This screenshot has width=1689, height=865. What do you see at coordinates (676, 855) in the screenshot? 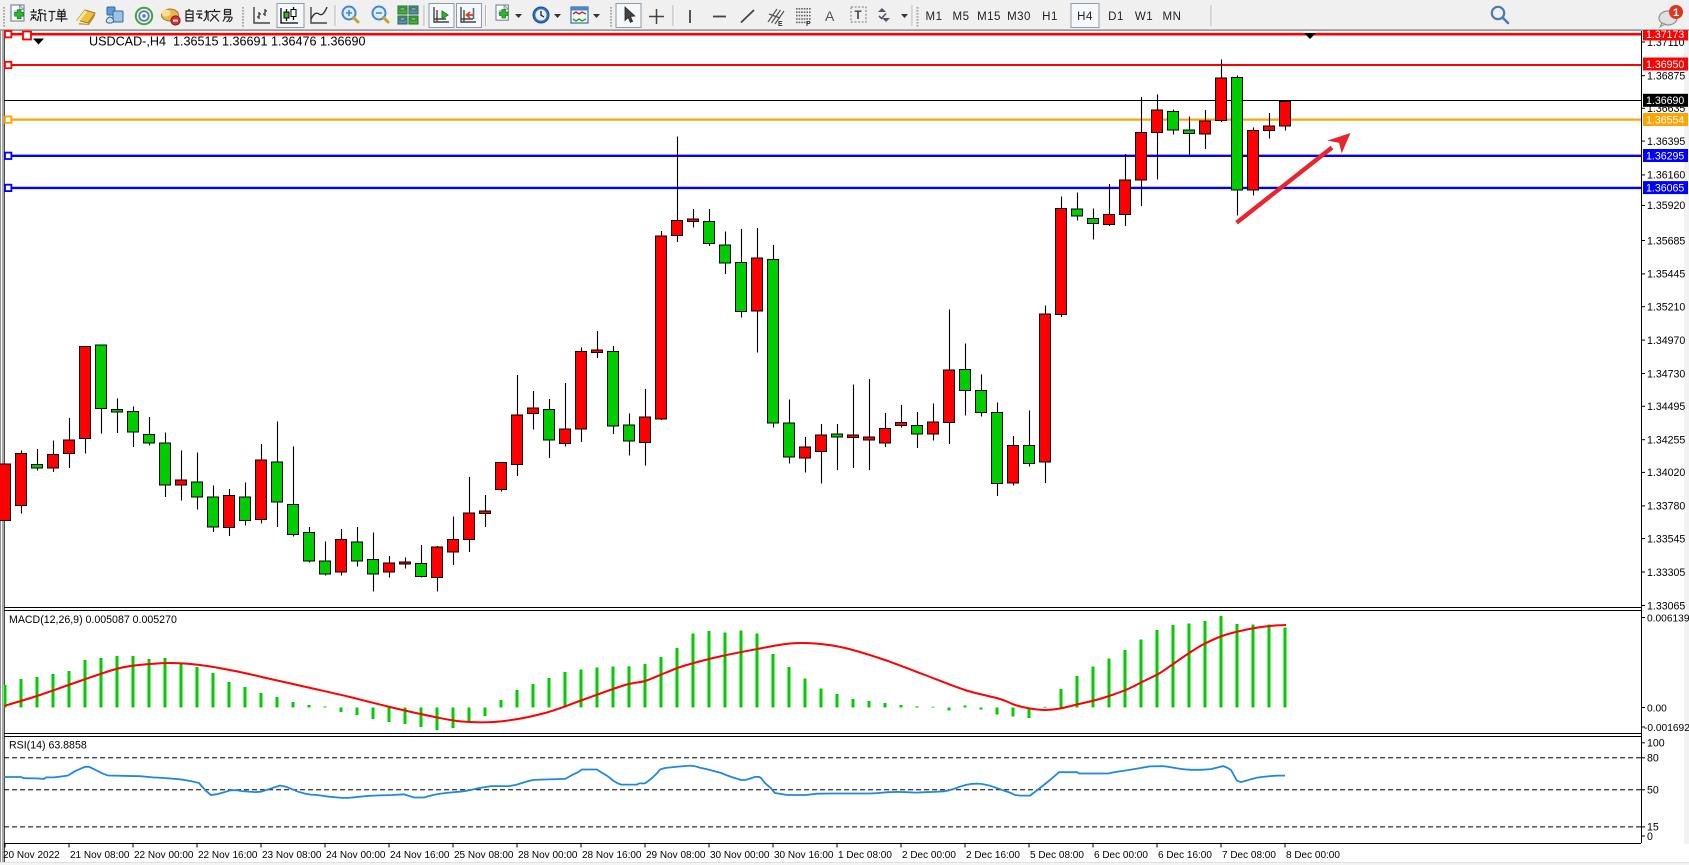
I see `svg-text: 29 Nov 08:00` at bounding box center [676, 855].